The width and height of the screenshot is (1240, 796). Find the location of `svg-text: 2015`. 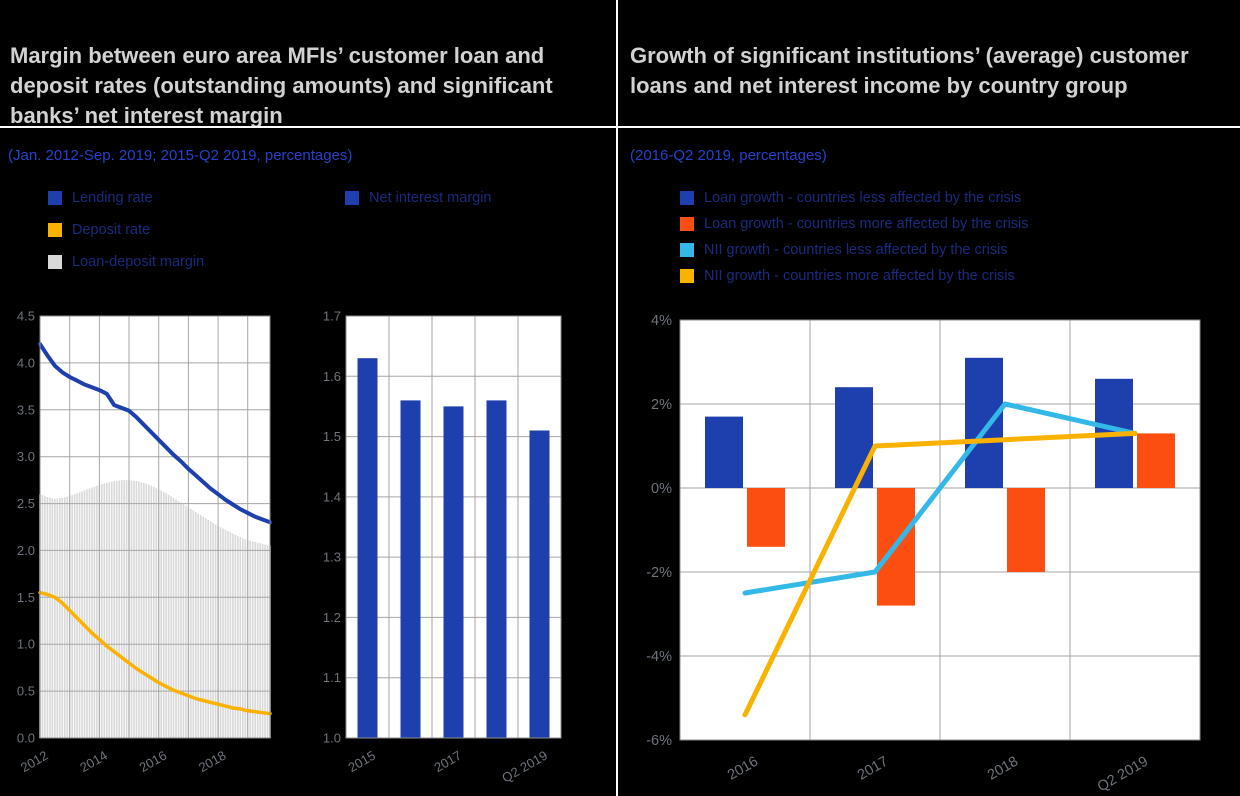

svg-text: 2015 is located at coordinates (361, 761).